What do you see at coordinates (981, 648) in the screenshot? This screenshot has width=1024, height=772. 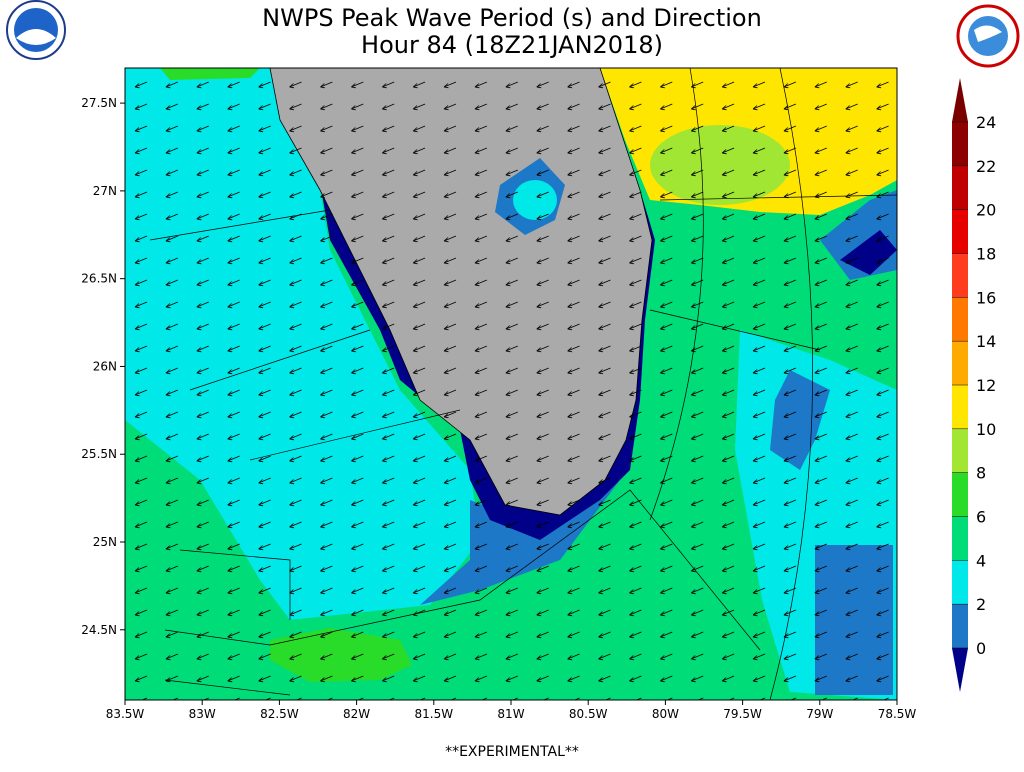 I see `colorbar-label: 0` at bounding box center [981, 648].